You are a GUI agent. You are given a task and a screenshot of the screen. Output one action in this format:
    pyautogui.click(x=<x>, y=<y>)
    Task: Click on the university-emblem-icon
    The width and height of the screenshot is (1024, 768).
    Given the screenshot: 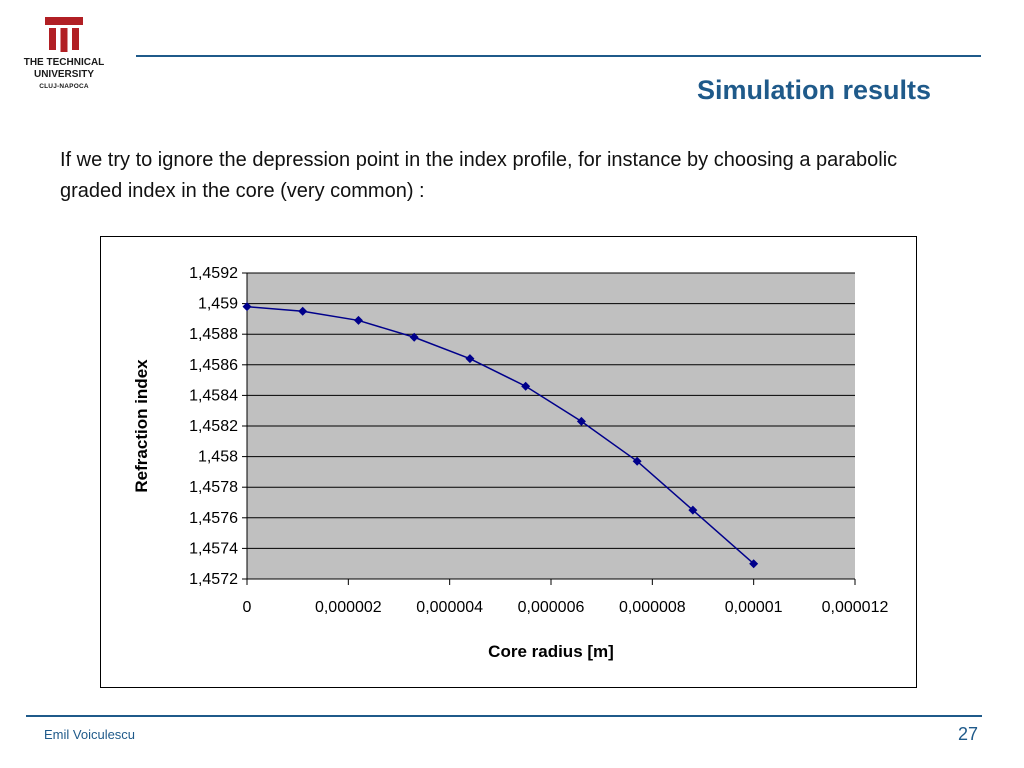 What is the action you would take?
    pyautogui.click(x=64, y=34)
    